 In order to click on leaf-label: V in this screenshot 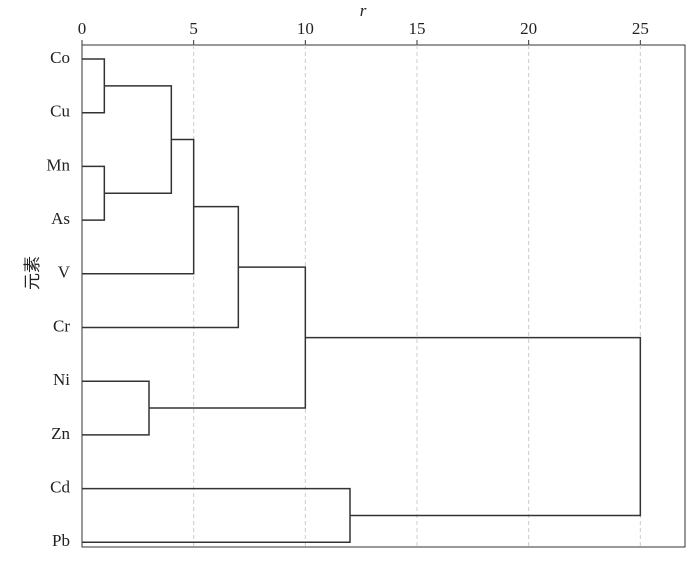, I will do `click(64, 272)`.